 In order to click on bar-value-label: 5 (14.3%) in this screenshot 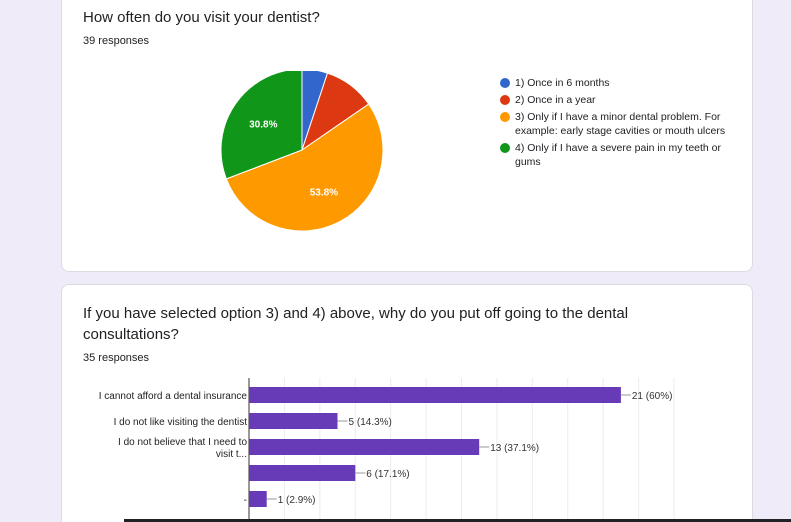, I will do `click(370, 422)`.